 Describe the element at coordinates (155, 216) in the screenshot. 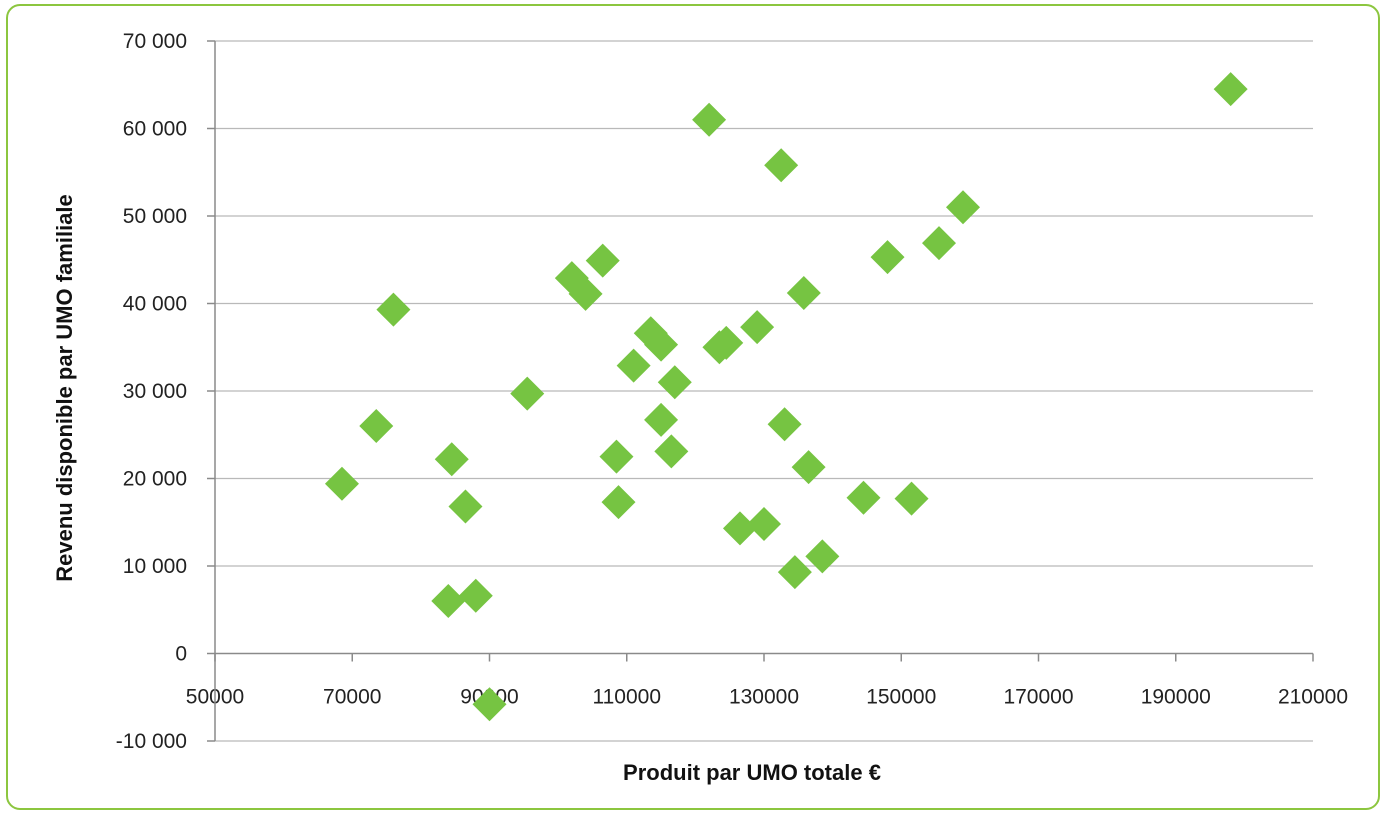

I see `y-tick-label: 50 000` at that location.